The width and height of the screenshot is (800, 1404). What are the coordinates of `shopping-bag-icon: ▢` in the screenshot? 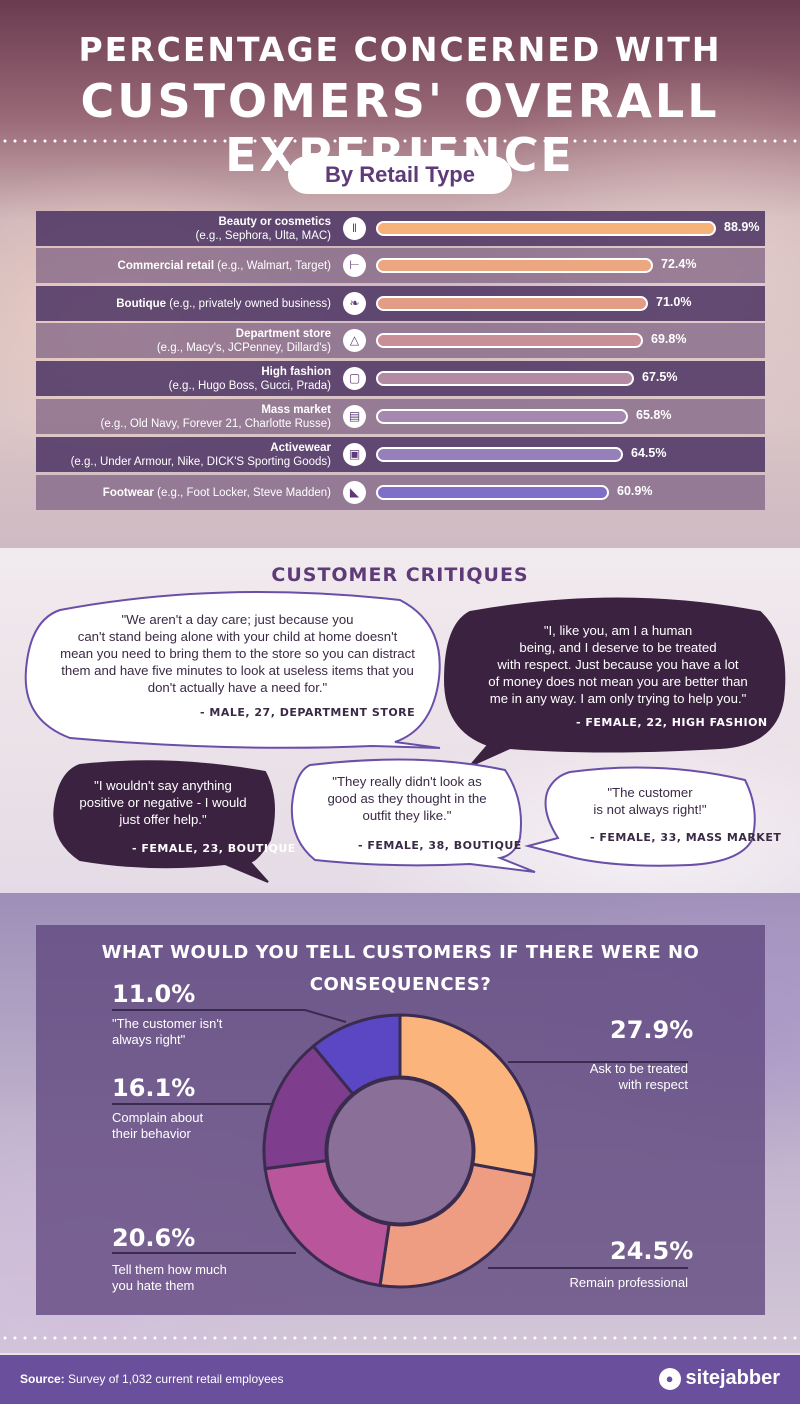 It's located at (354, 378).